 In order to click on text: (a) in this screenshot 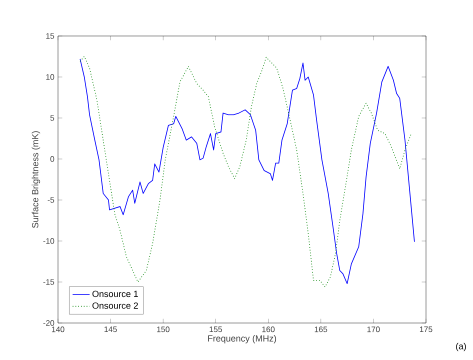, I will do `click(461, 347)`.